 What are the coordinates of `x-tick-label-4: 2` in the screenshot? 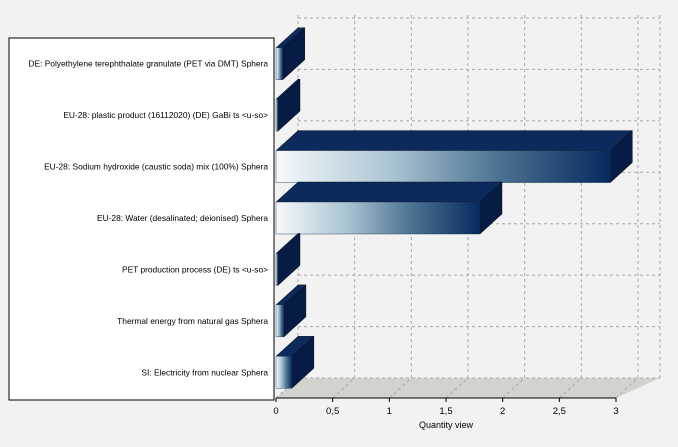 It's located at (502, 411).